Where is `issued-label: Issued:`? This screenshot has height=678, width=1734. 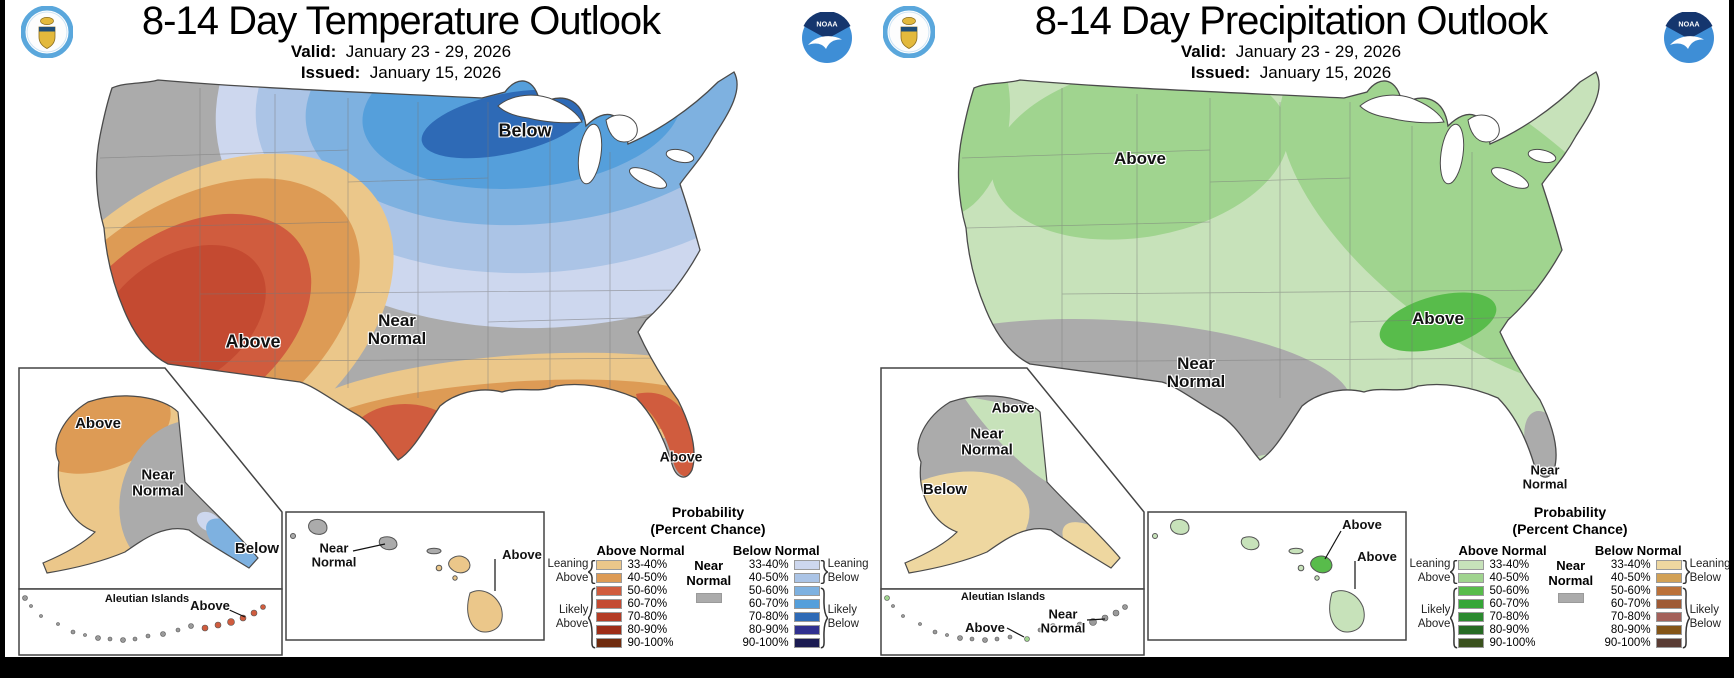 issued-label: Issued: is located at coordinates (1220, 72).